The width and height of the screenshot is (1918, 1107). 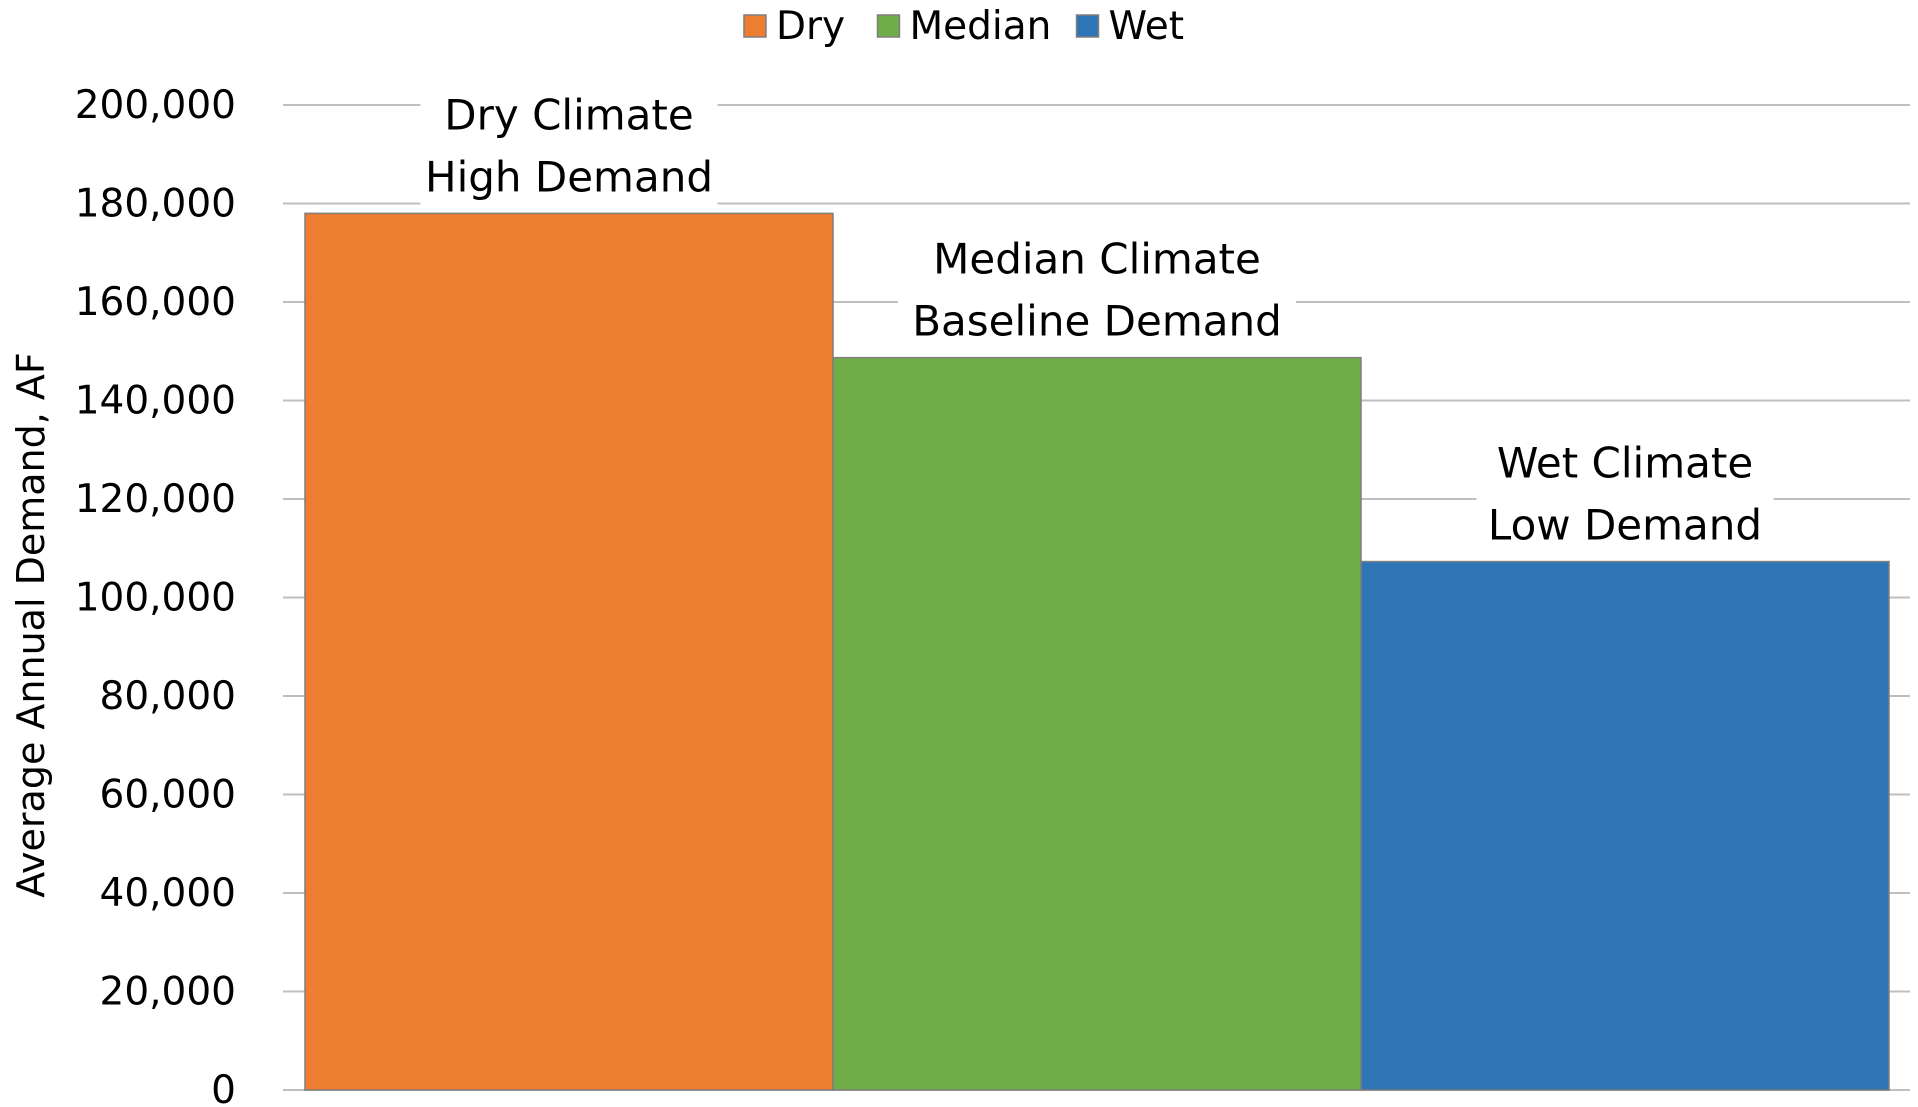 I want to click on y-tick-label: 40,000, so click(x=168, y=893).